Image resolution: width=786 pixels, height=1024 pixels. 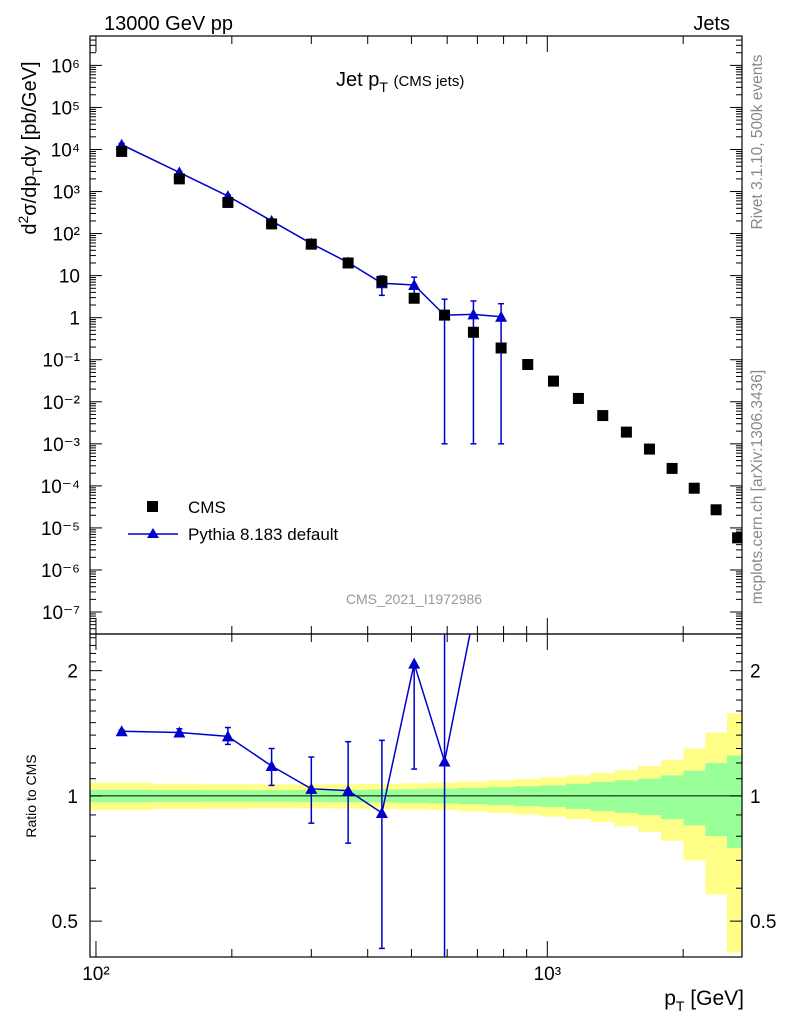 I want to click on watermark: CMS_2021_I1972986, so click(x=414, y=599).